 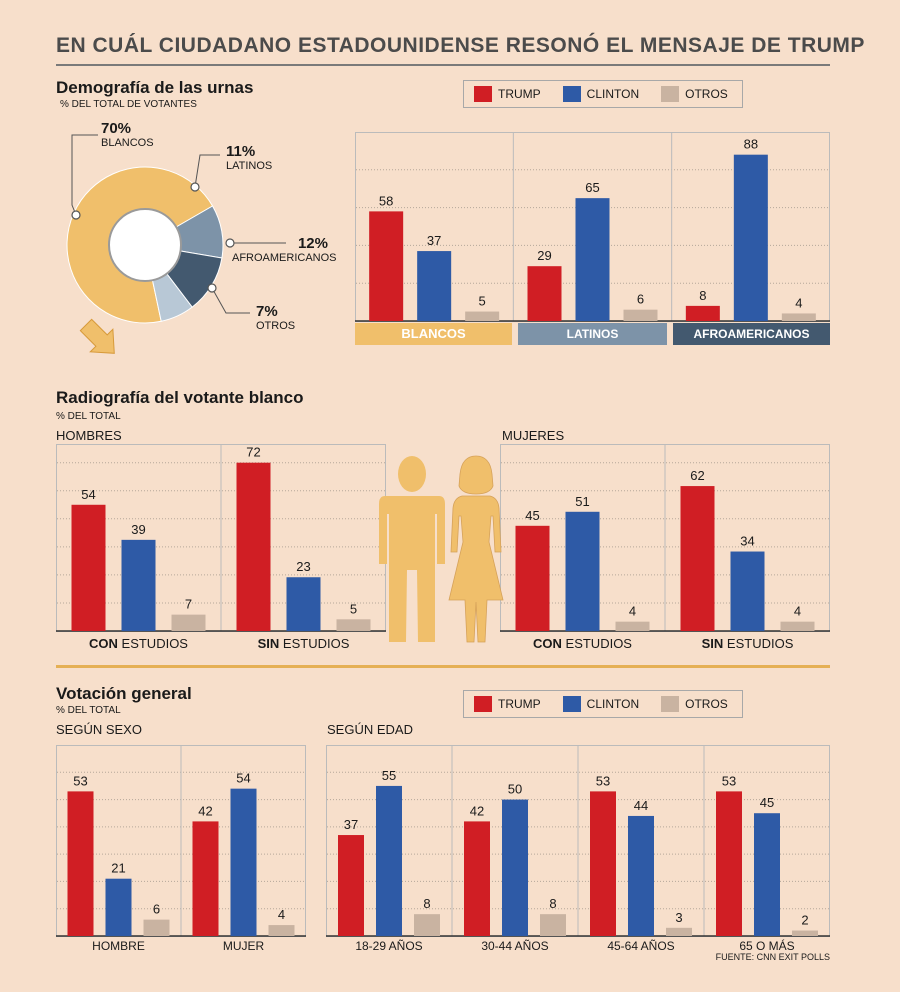 I want to click on value-label-trump-con-estudios: 45, so click(x=532, y=515).